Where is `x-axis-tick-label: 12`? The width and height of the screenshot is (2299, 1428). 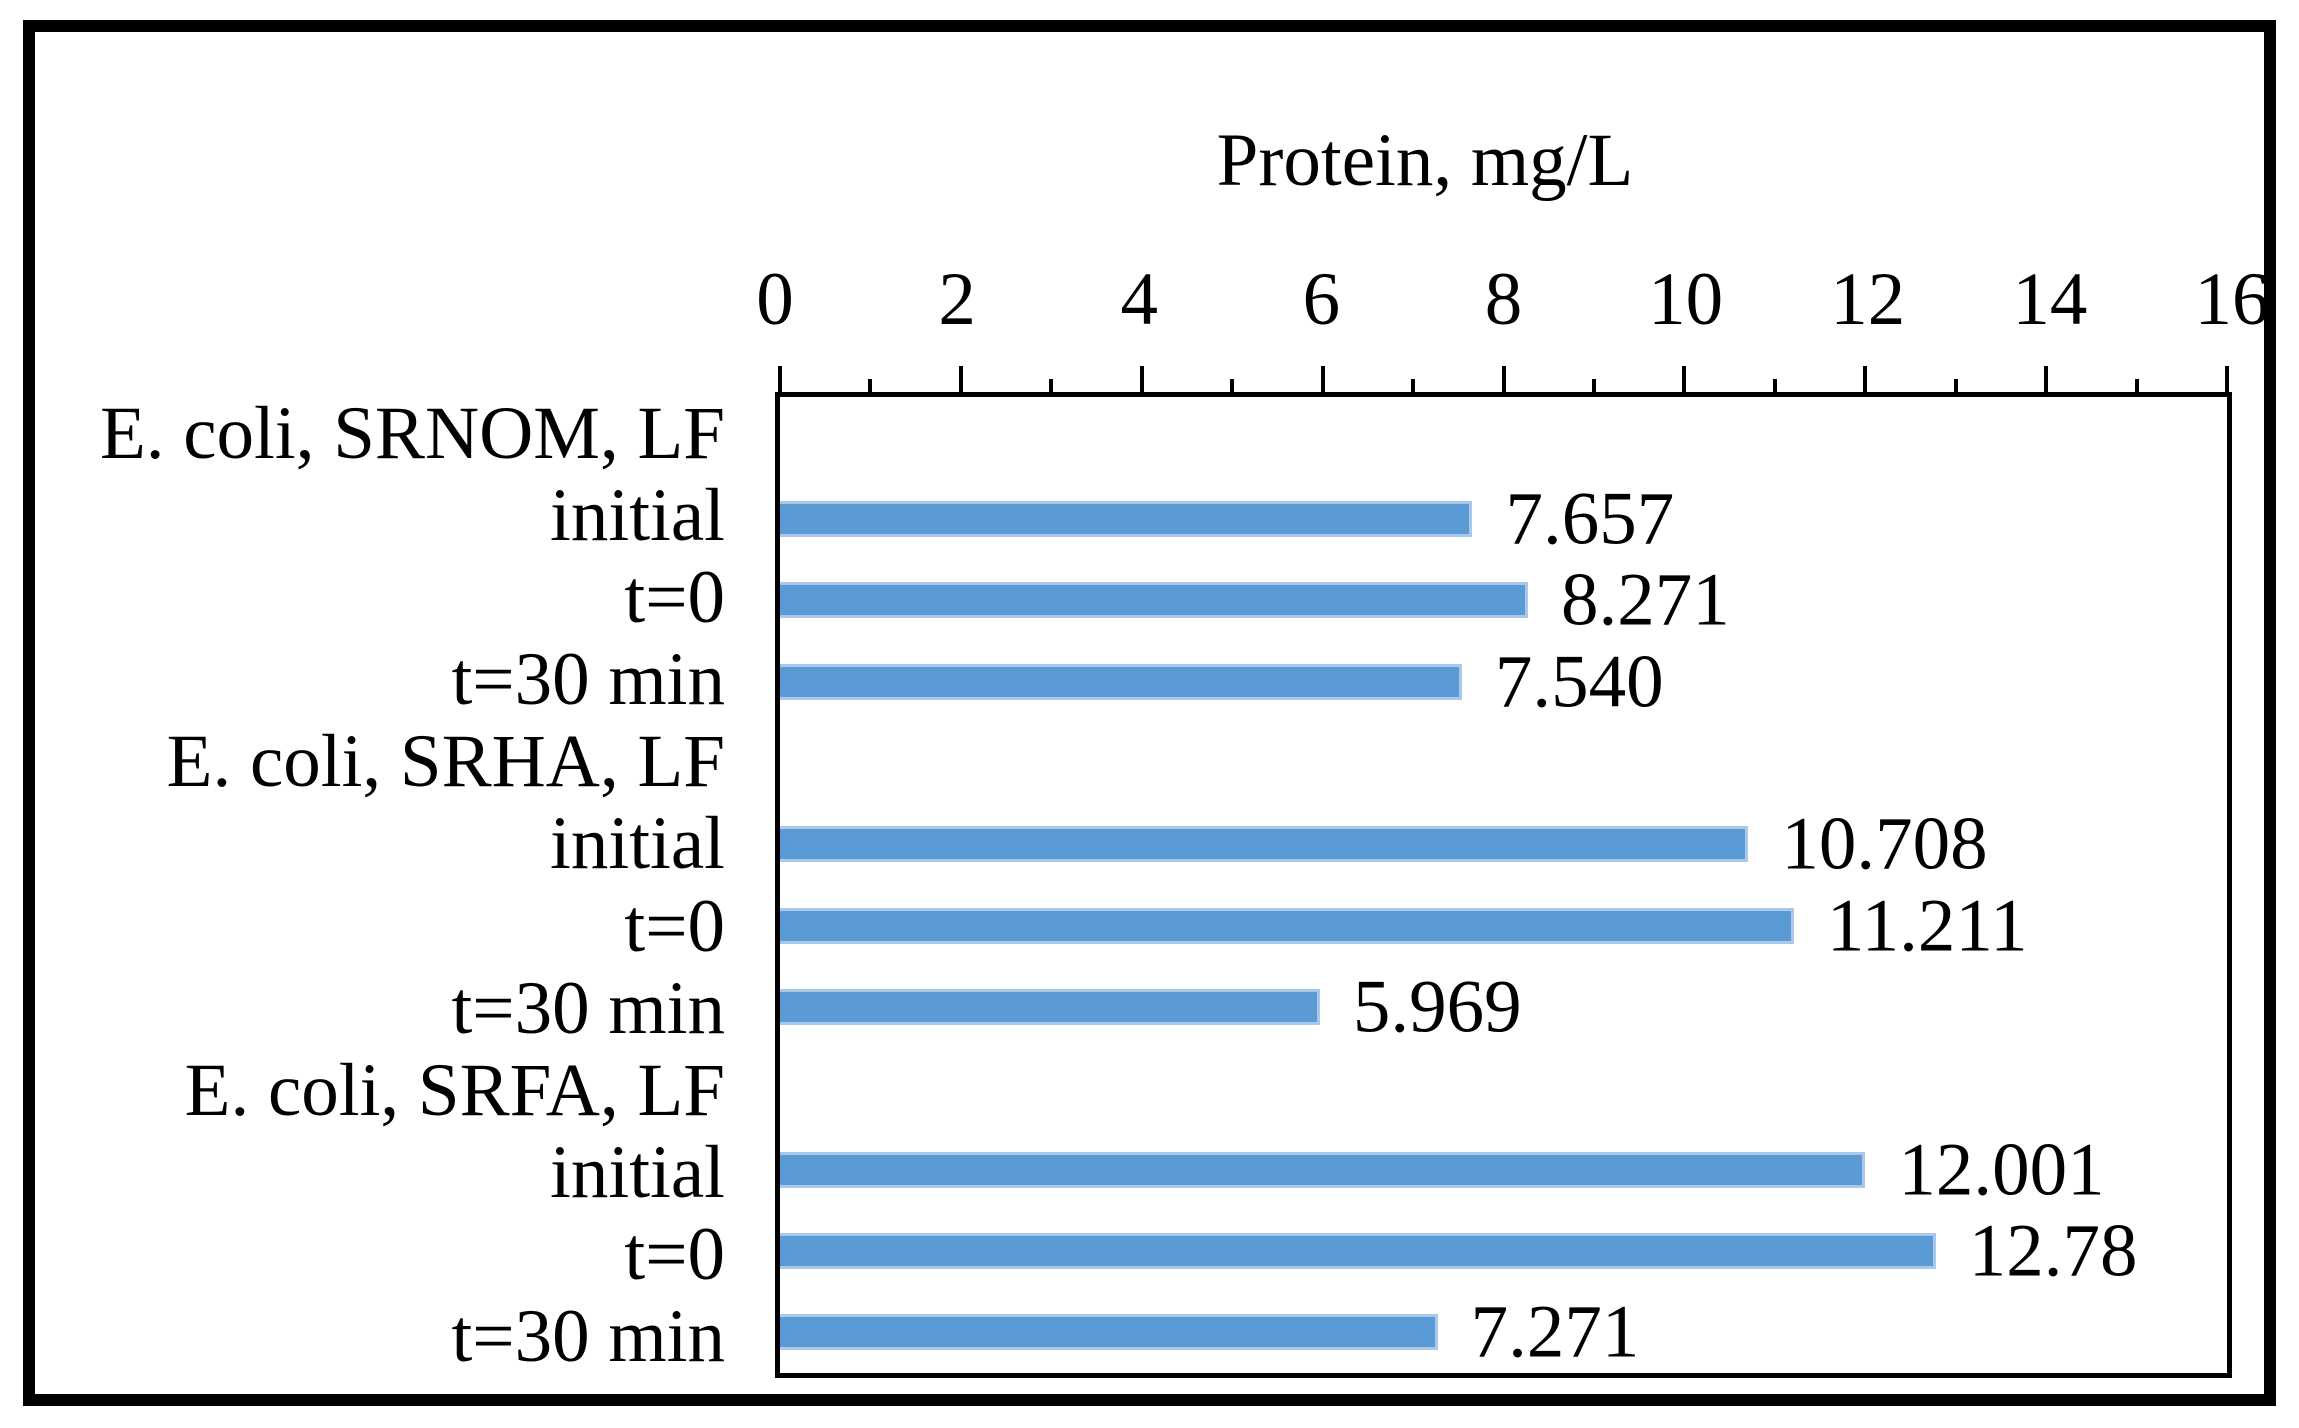 x-axis-tick-label: 12 is located at coordinates (1868, 299).